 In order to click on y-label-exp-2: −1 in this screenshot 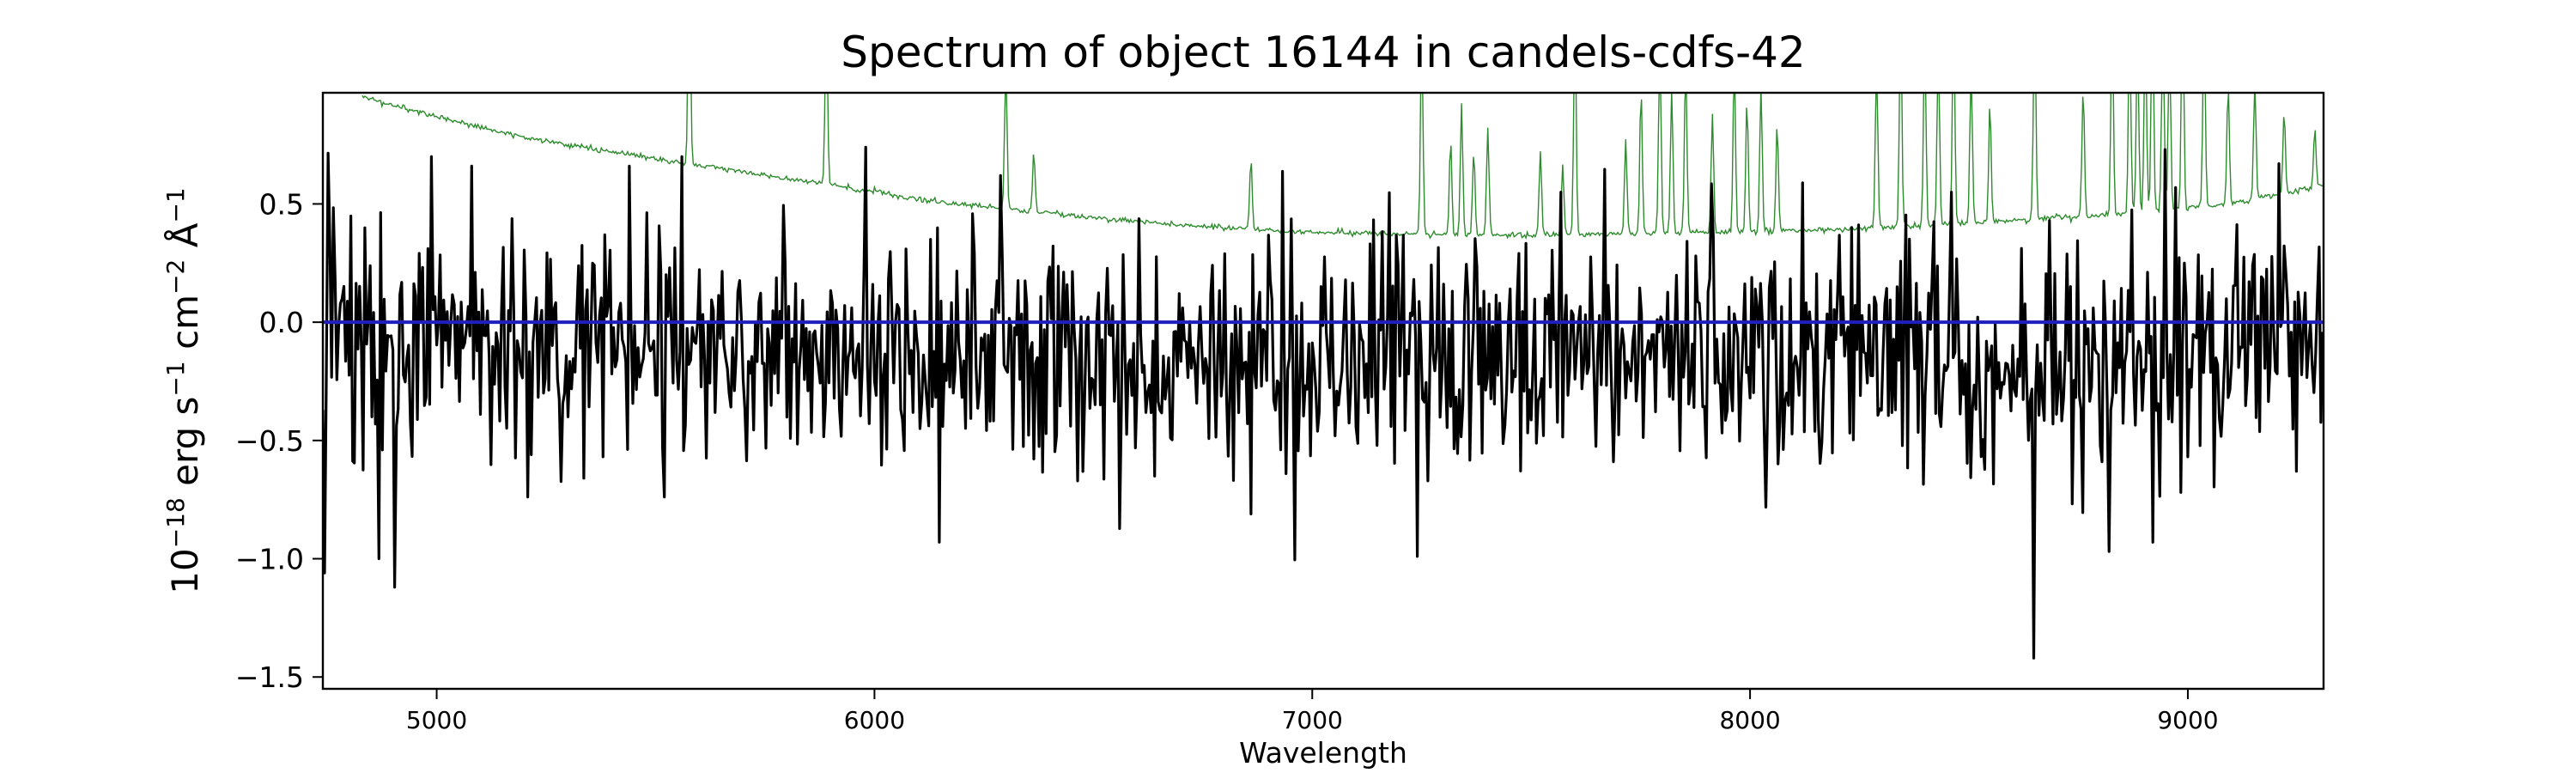, I will do `click(175, 378)`.